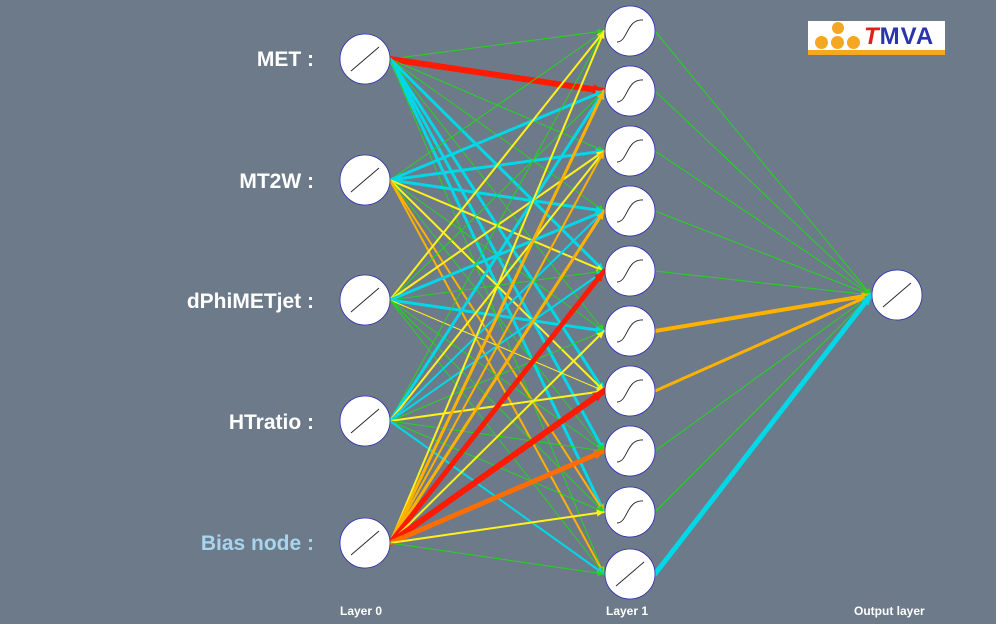 This screenshot has height=624, width=996. I want to click on connection-l1-8-out, so click(763, 403).